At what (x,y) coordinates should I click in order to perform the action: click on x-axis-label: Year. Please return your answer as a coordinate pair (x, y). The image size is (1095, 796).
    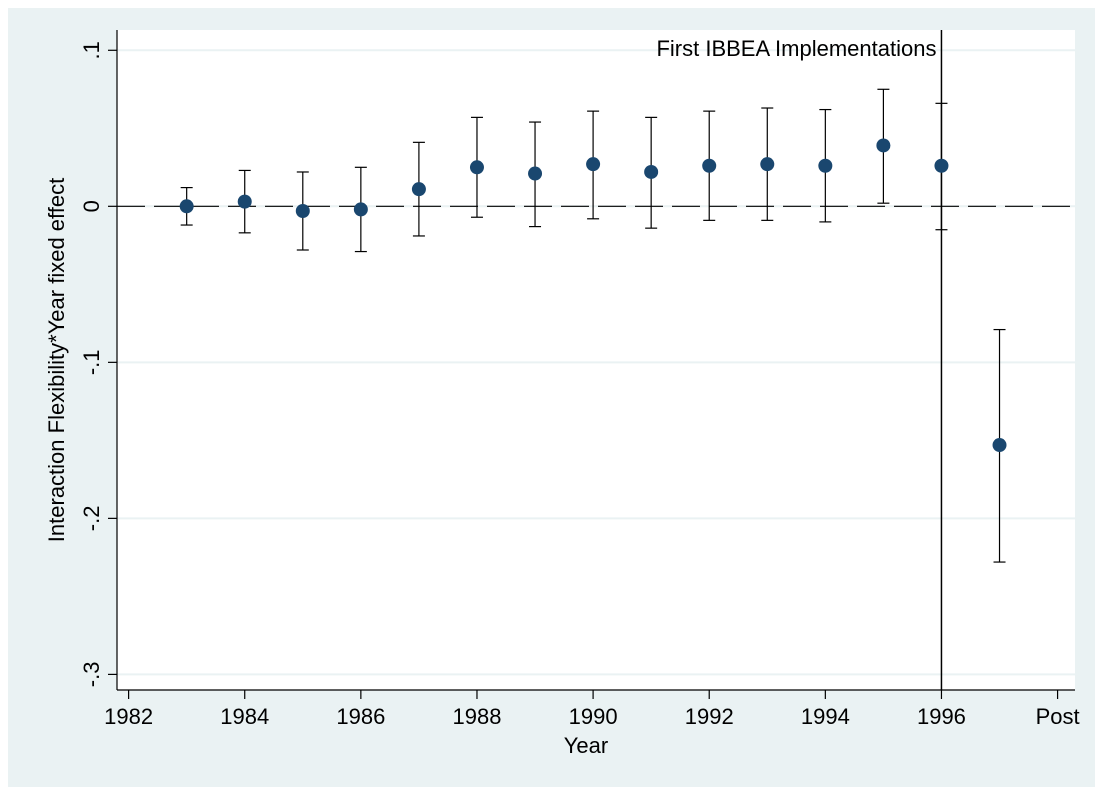
    Looking at the image, I should click on (586, 745).